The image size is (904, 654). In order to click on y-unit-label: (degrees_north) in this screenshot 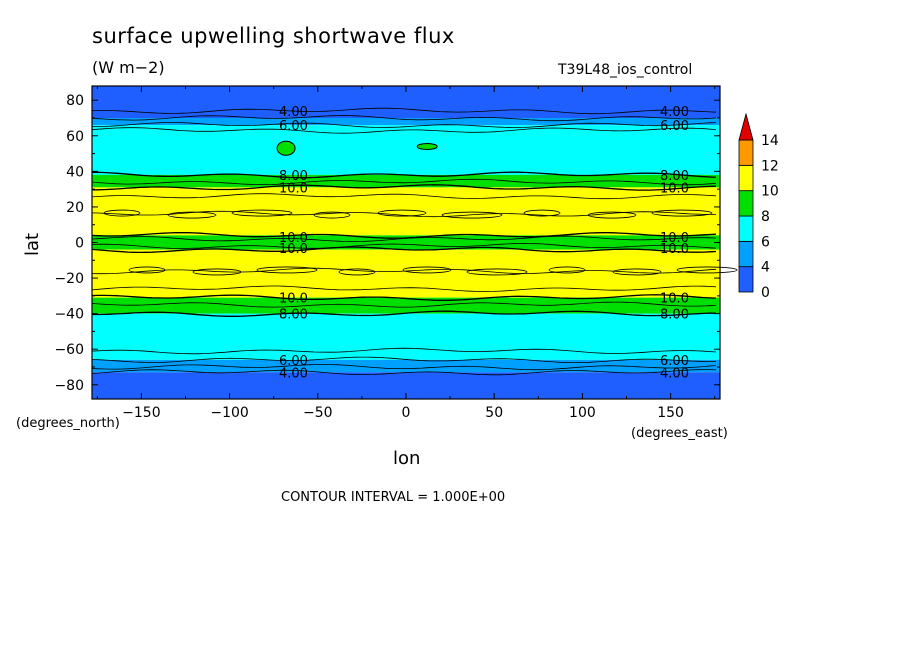, I will do `click(68, 423)`.